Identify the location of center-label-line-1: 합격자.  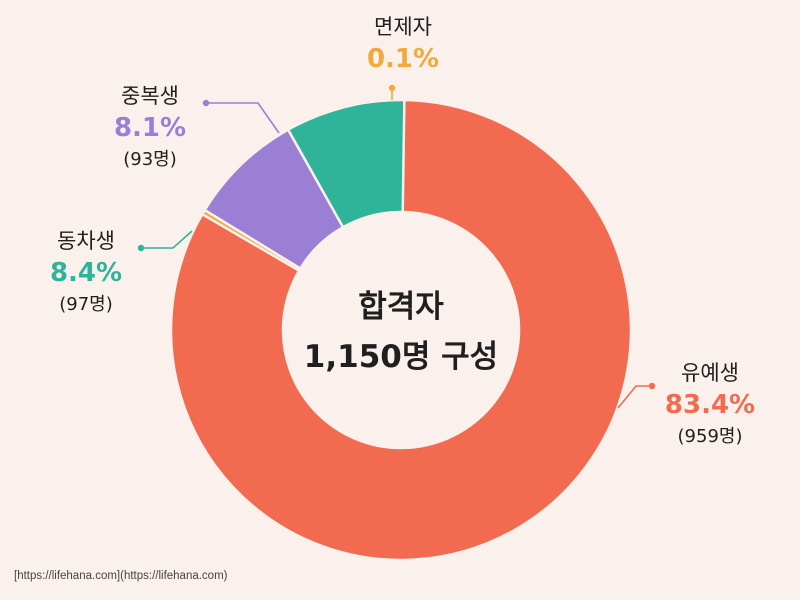
(401, 307).